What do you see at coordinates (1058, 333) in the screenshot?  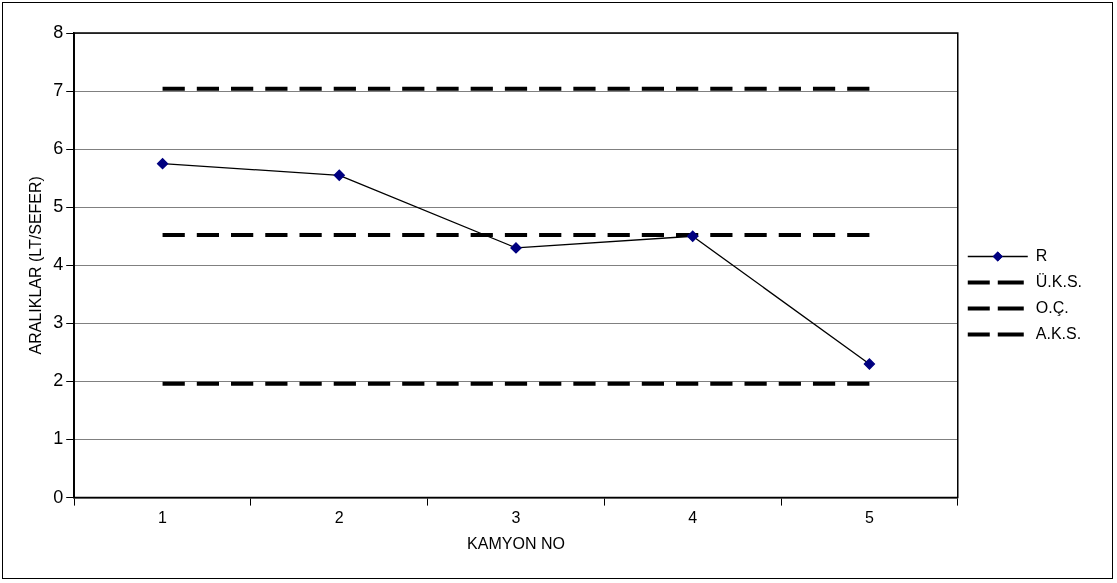 I see `legend-label: A.K.S.` at bounding box center [1058, 333].